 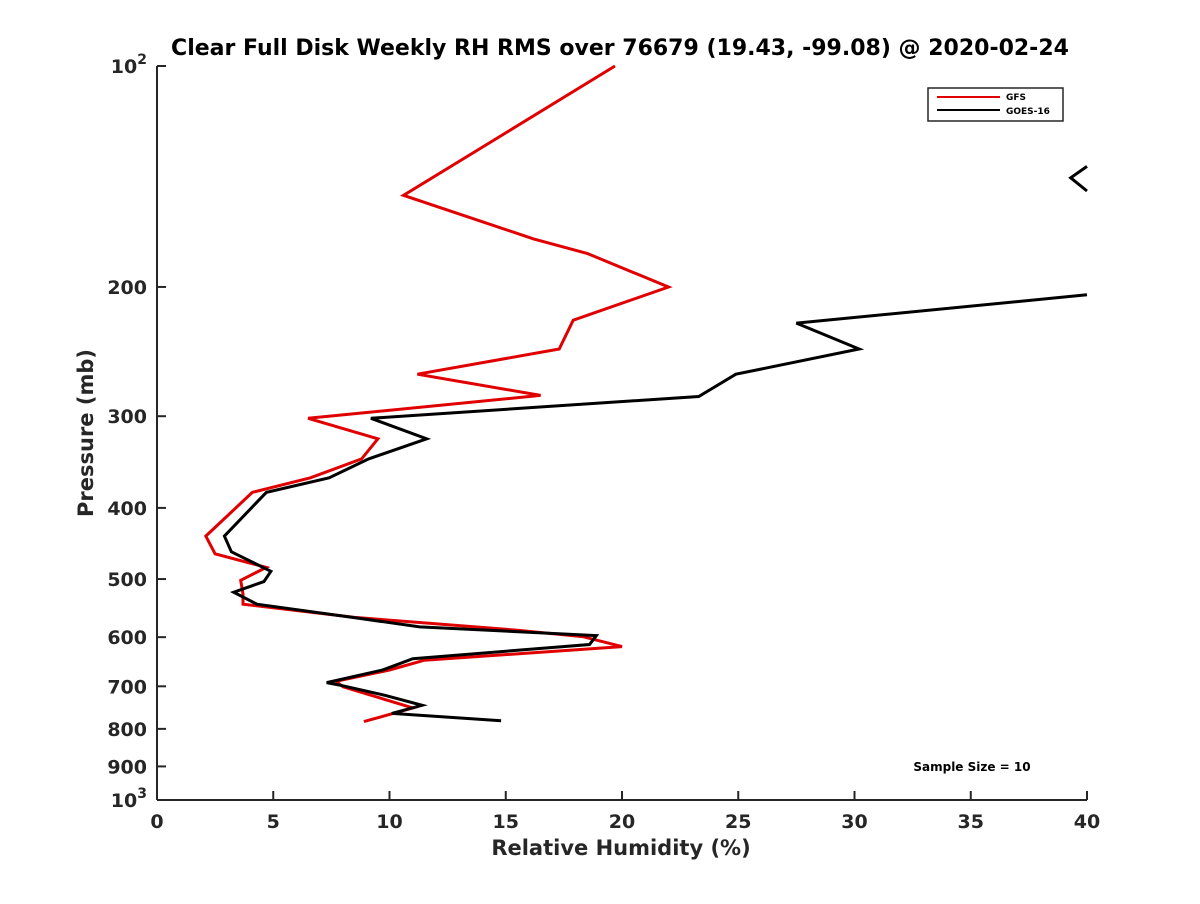 What do you see at coordinates (129, 799) in the screenshot?
I see `y-tick-label: 10³` at bounding box center [129, 799].